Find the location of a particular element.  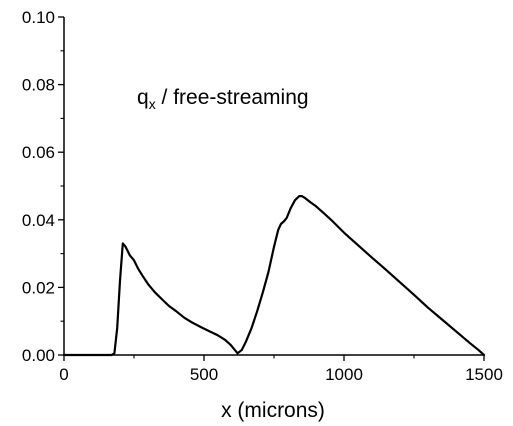

chart-annotation: qx / free-streaming is located at coordinates (223, 99).